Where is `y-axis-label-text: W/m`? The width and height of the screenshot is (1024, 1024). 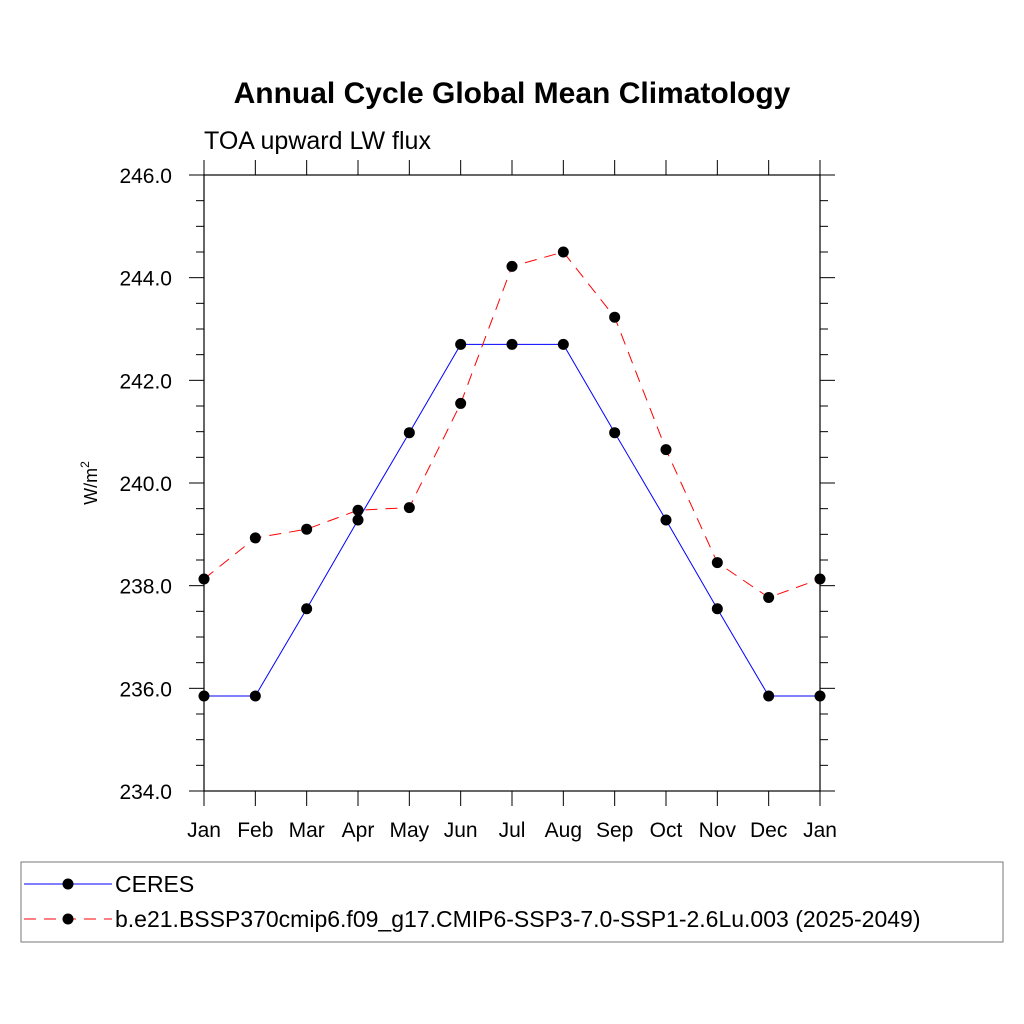 y-axis-label-text: W/m is located at coordinates (91, 486).